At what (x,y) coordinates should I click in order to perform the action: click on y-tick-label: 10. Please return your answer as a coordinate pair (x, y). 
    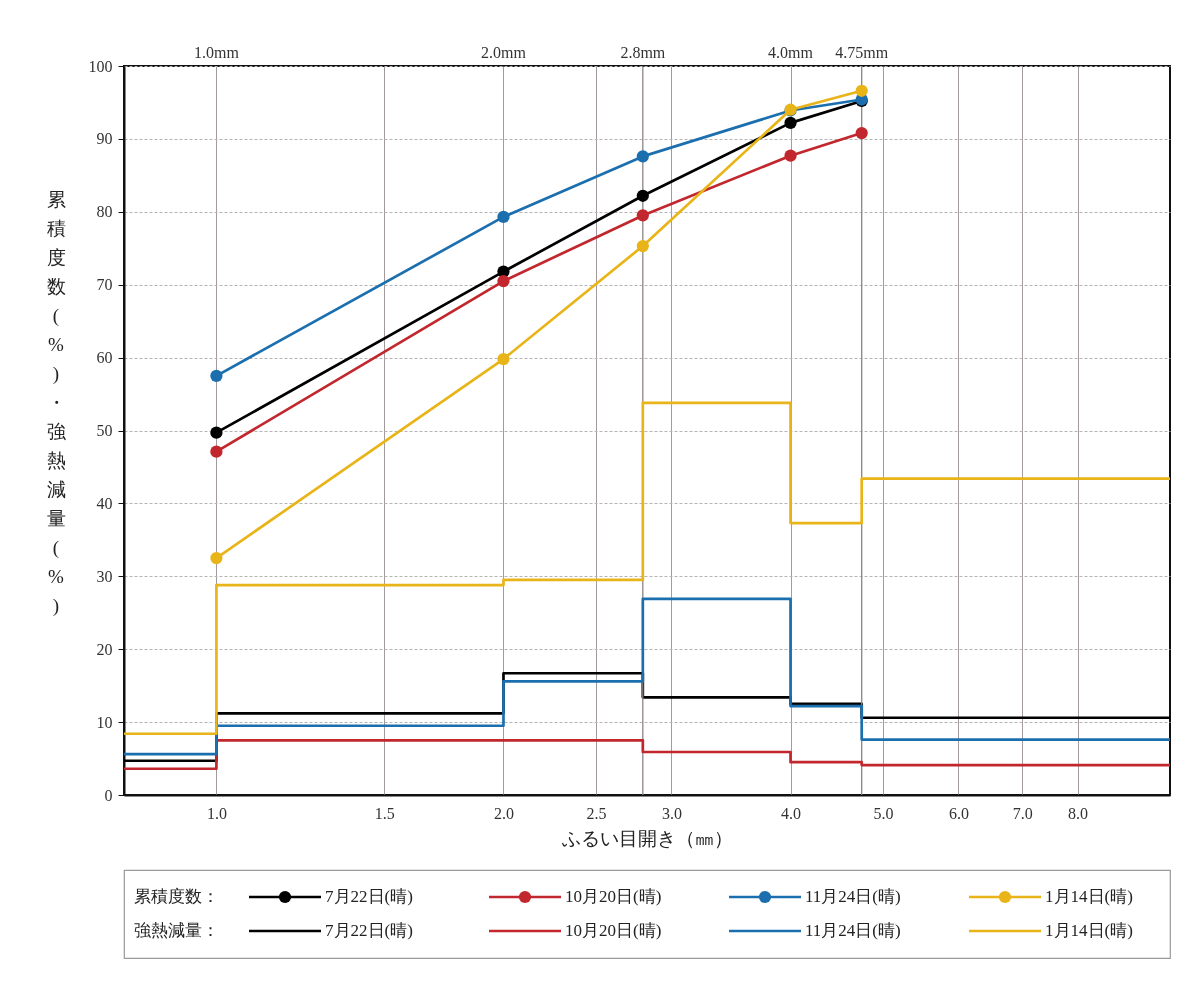
    Looking at the image, I should click on (104, 722).